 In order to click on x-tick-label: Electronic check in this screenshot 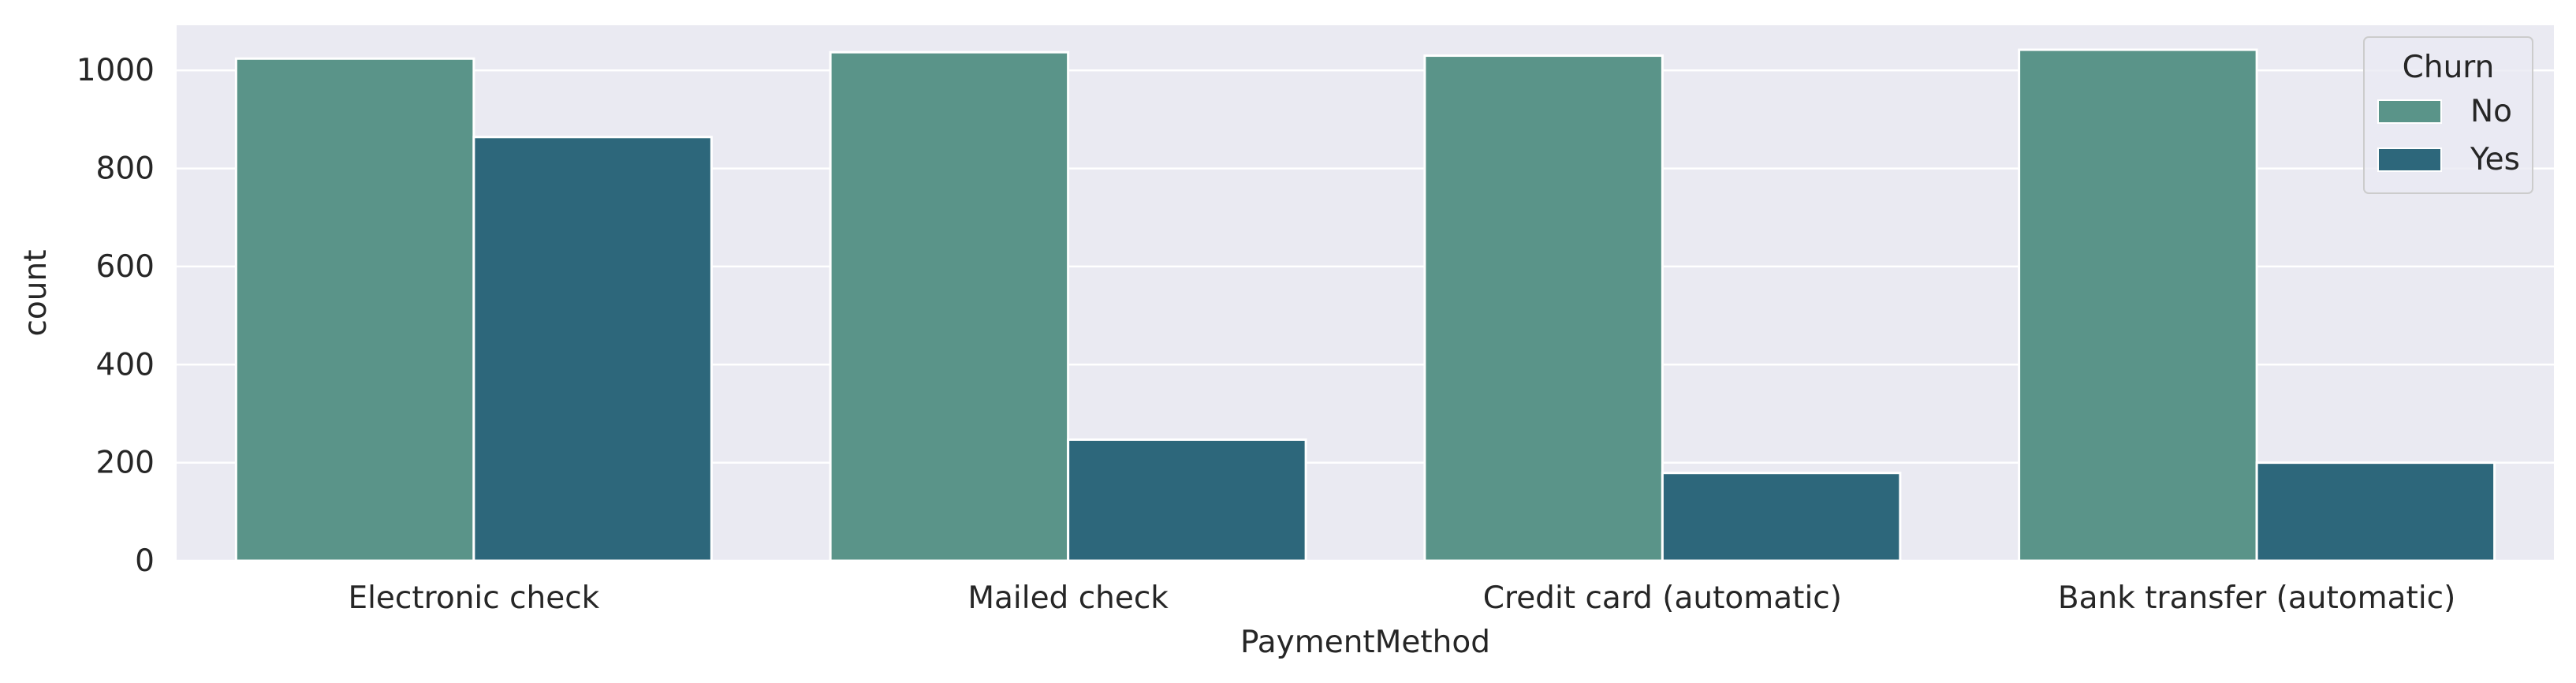, I will do `click(474, 598)`.